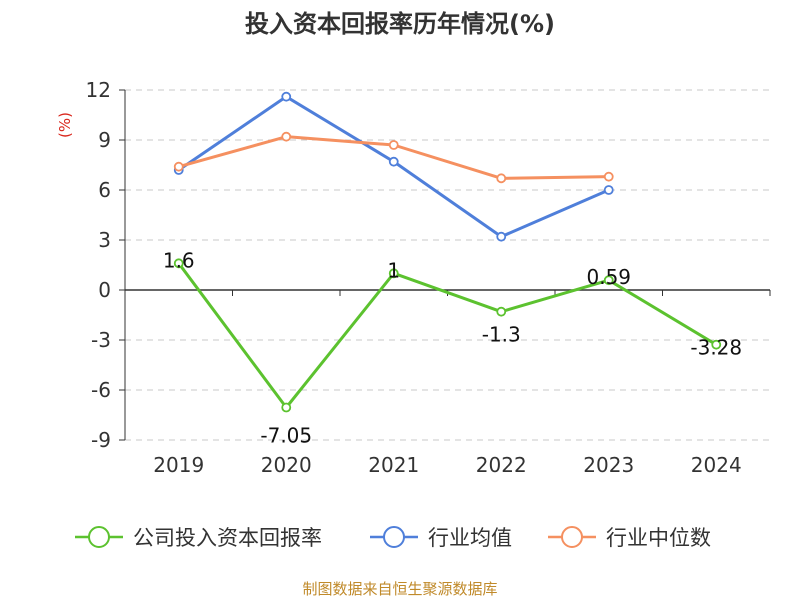 The width and height of the screenshot is (800, 600). Describe the element at coordinates (501, 335) in the screenshot. I see `data-label: -1.3` at that location.